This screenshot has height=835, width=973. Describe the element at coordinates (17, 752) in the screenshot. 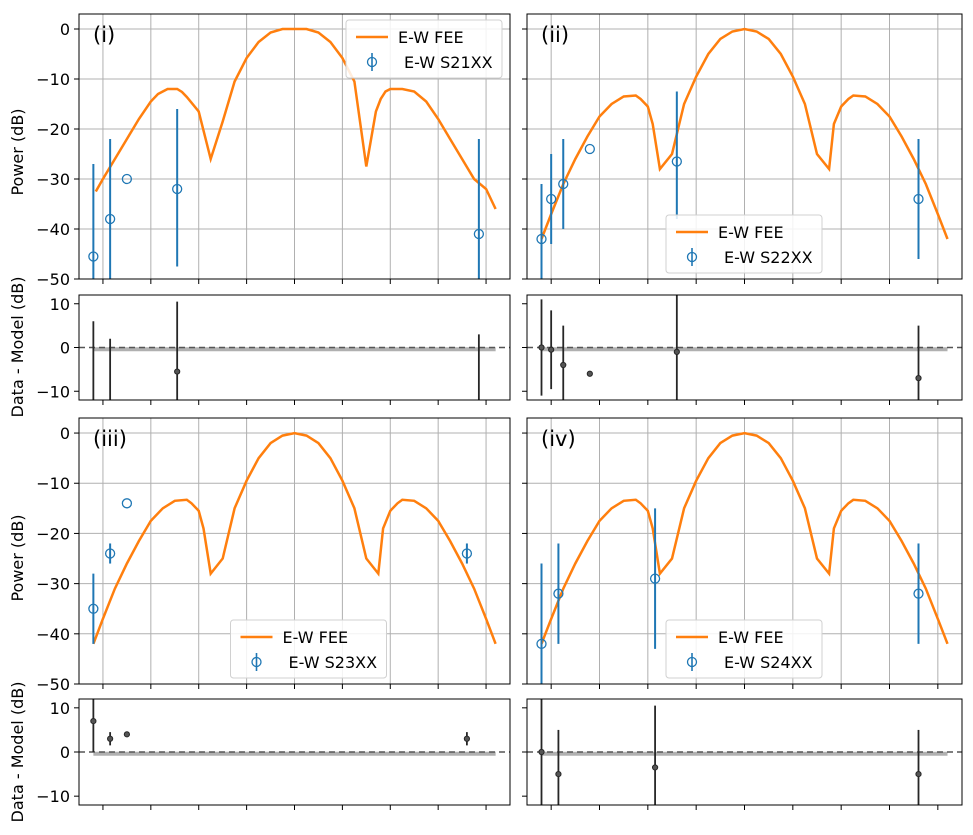

I see `residual-ylabel-bottom: Data - Model (dB)` at that location.